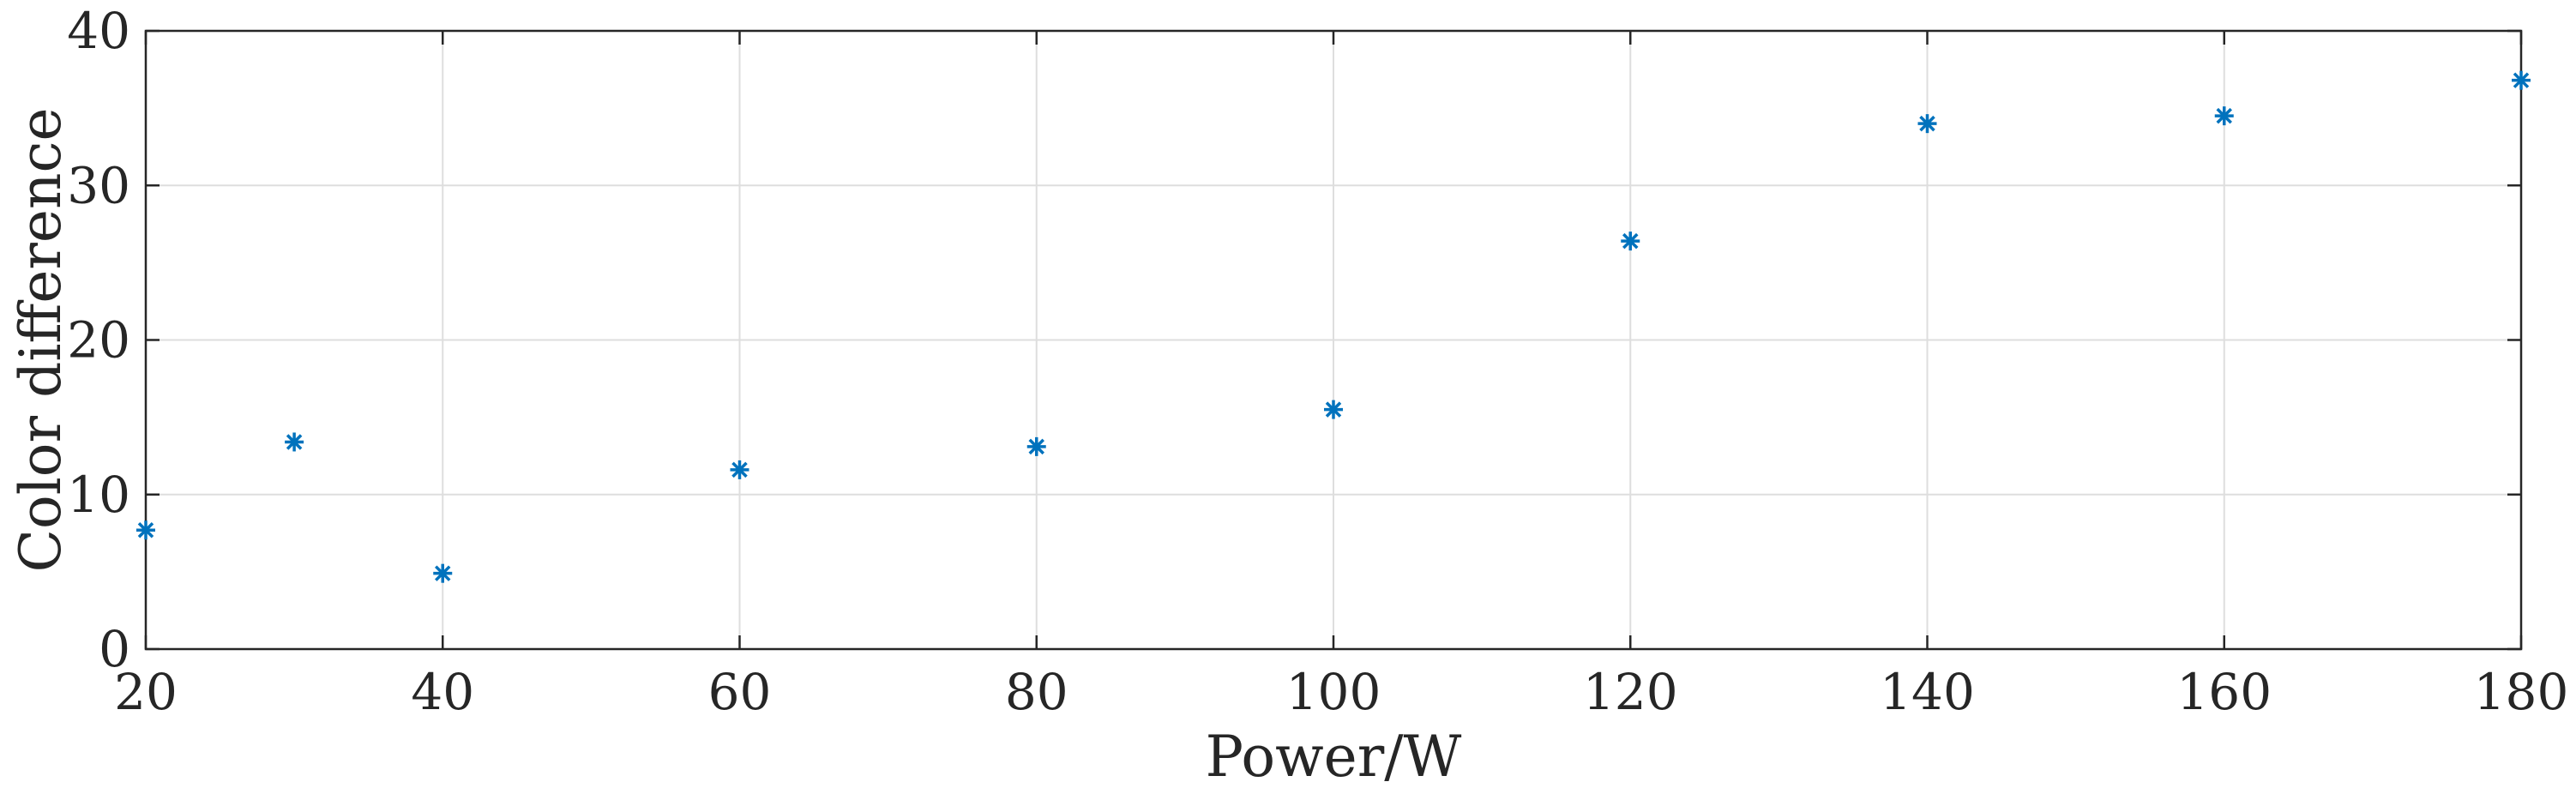 This screenshot has height=800, width=2576. I want to click on y-tick-label: 0, so click(115, 649).